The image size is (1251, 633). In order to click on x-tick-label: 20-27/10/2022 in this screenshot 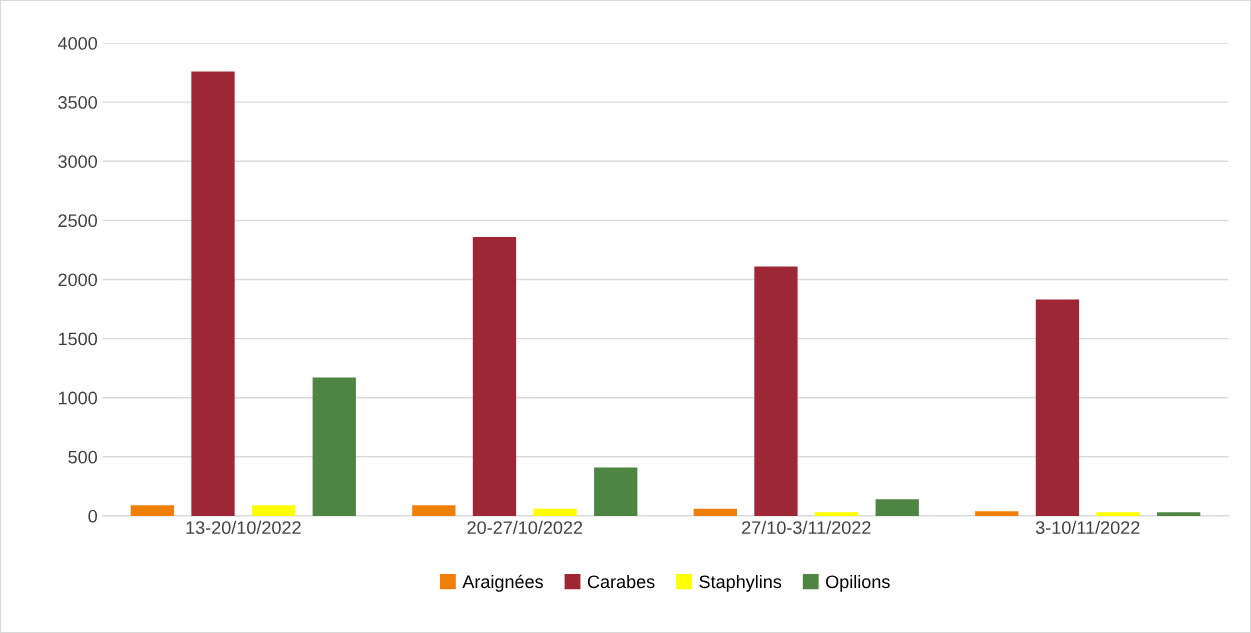, I will do `click(525, 527)`.